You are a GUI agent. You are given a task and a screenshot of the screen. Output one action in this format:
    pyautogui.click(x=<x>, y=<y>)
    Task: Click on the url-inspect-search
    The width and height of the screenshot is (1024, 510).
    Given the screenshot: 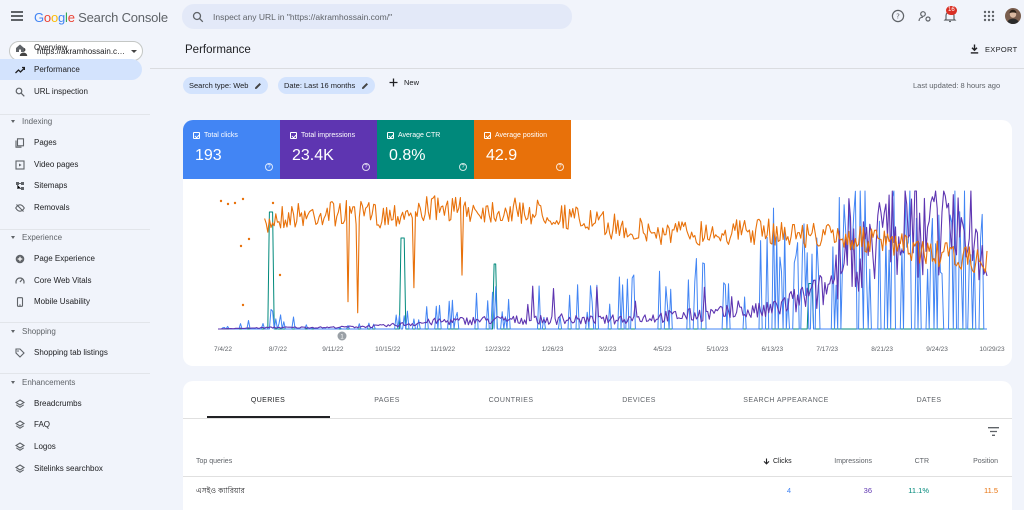 What is the action you would take?
    pyautogui.click(x=377, y=16)
    